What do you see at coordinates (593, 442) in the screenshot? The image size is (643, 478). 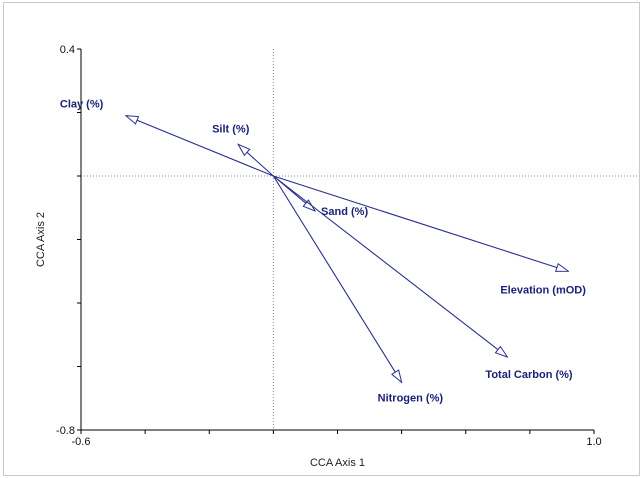 I see `x-tick-label: 1.0` at bounding box center [593, 442].